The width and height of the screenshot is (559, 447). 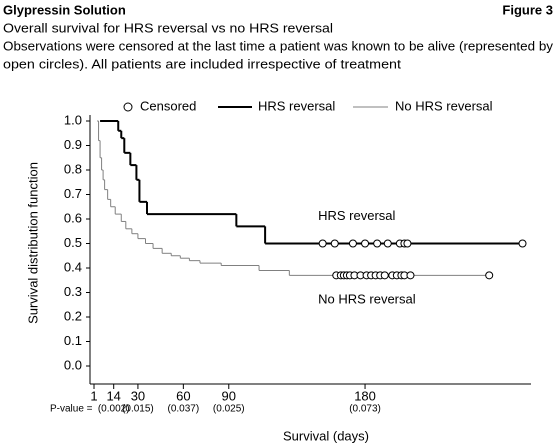 I want to click on y-tick-label: 0.0, so click(x=73, y=364).